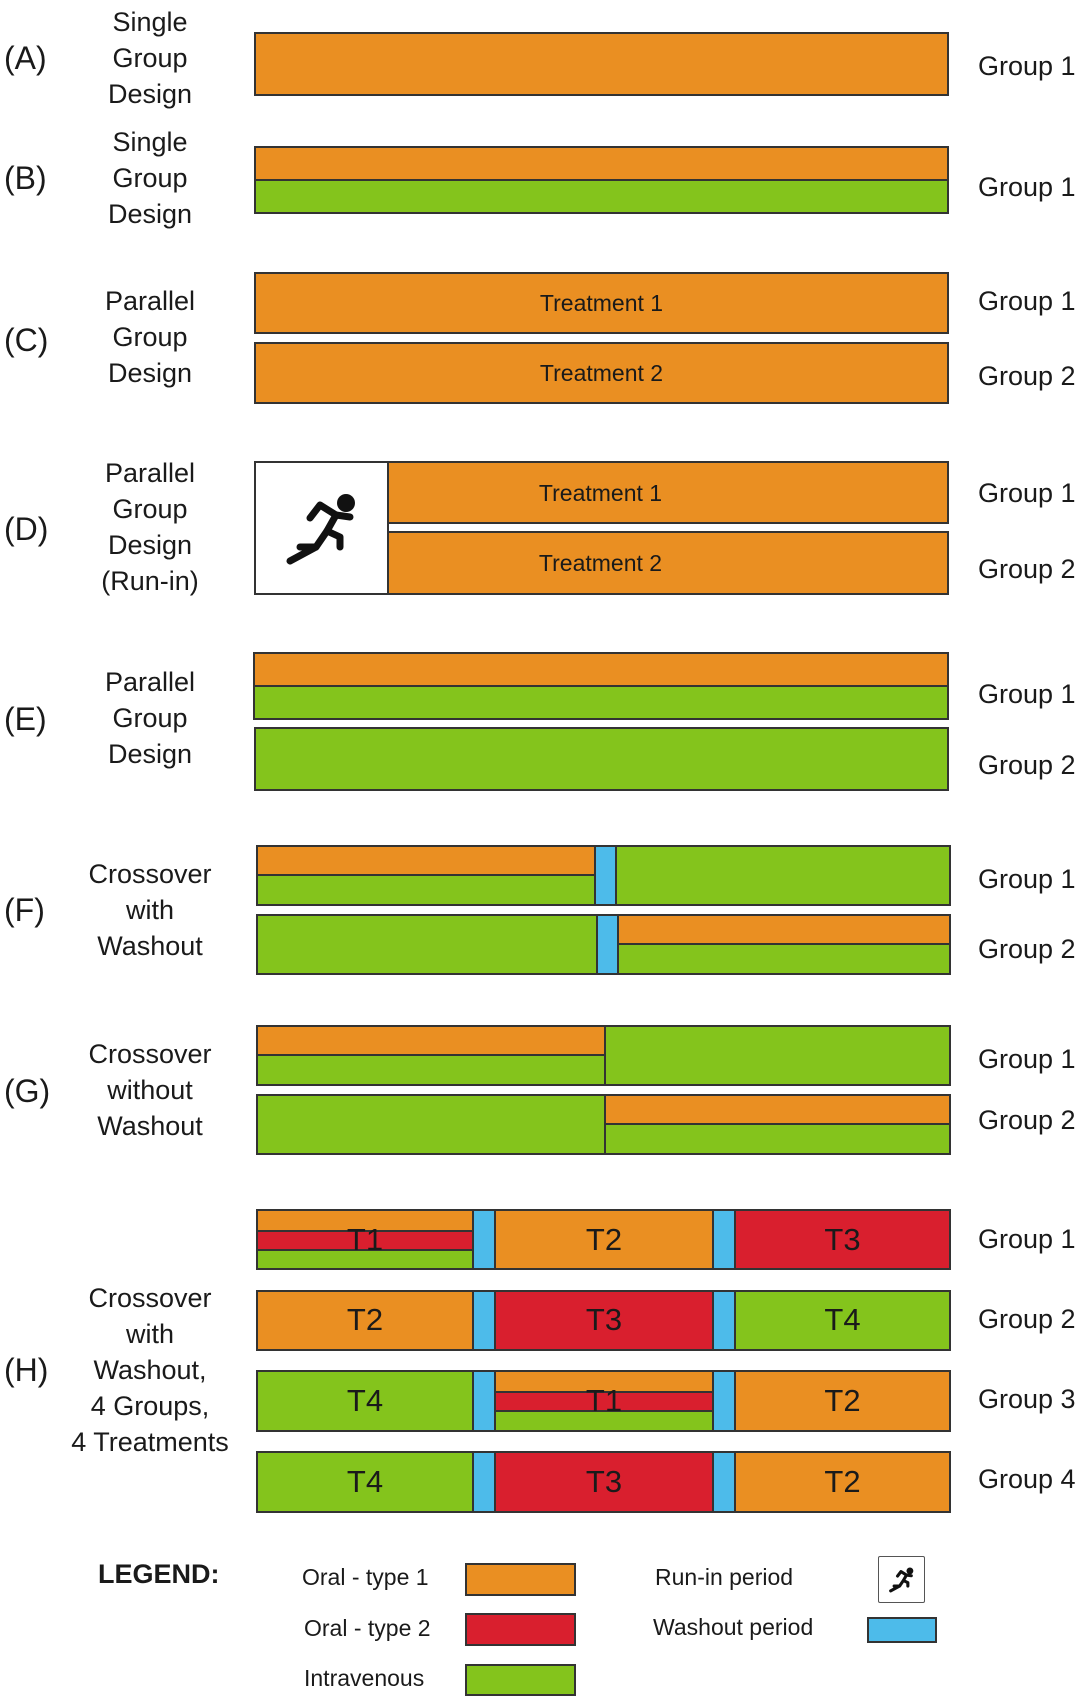 Image resolution: width=1089 pixels, height=1698 pixels. Describe the element at coordinates (607, 944) in the screenshot. I see `bar-f-group2-washout` at that location.